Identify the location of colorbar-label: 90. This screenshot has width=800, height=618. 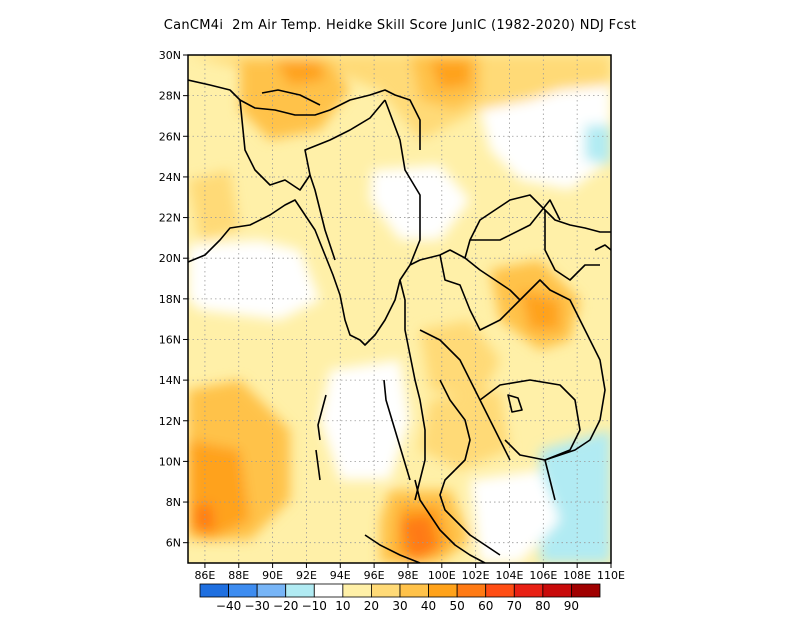
(571, 606).